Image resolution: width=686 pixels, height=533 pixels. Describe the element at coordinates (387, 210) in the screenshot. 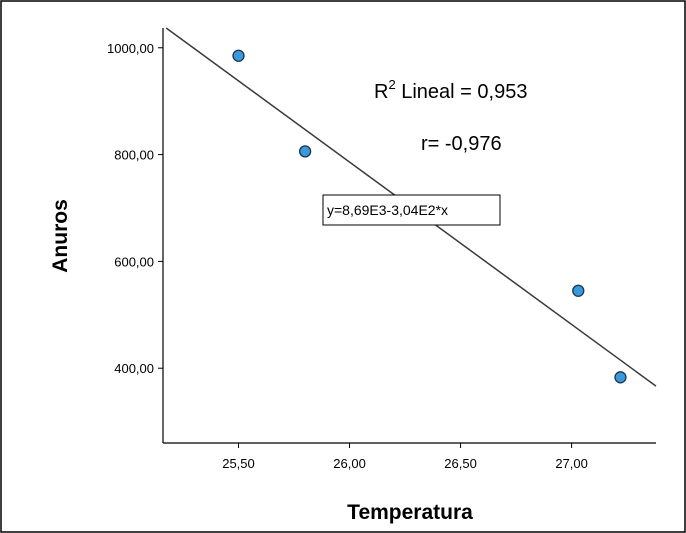

I see `equation-label: y=8,69E3-3,04E2*x` at that location.